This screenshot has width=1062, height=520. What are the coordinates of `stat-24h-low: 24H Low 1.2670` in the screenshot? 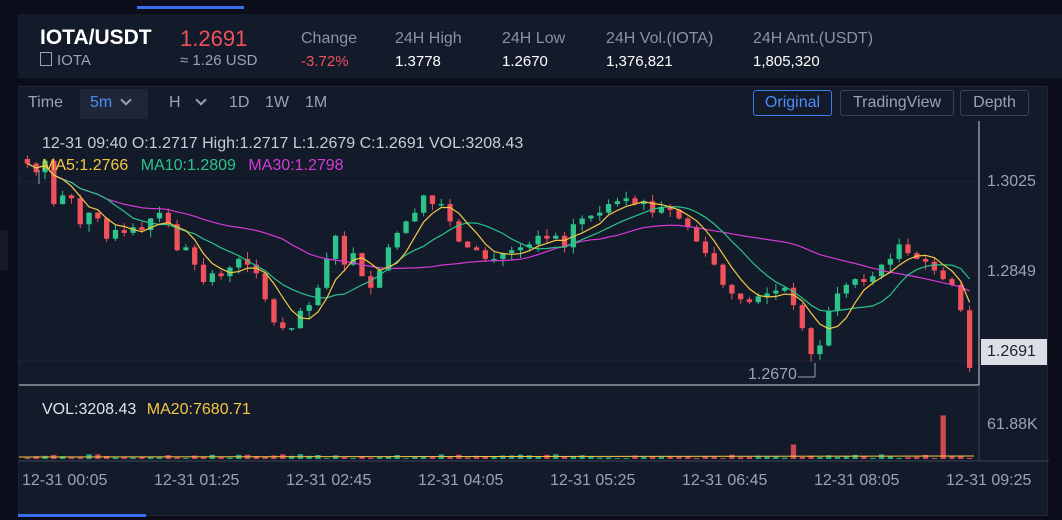 It's located at (533, 50).